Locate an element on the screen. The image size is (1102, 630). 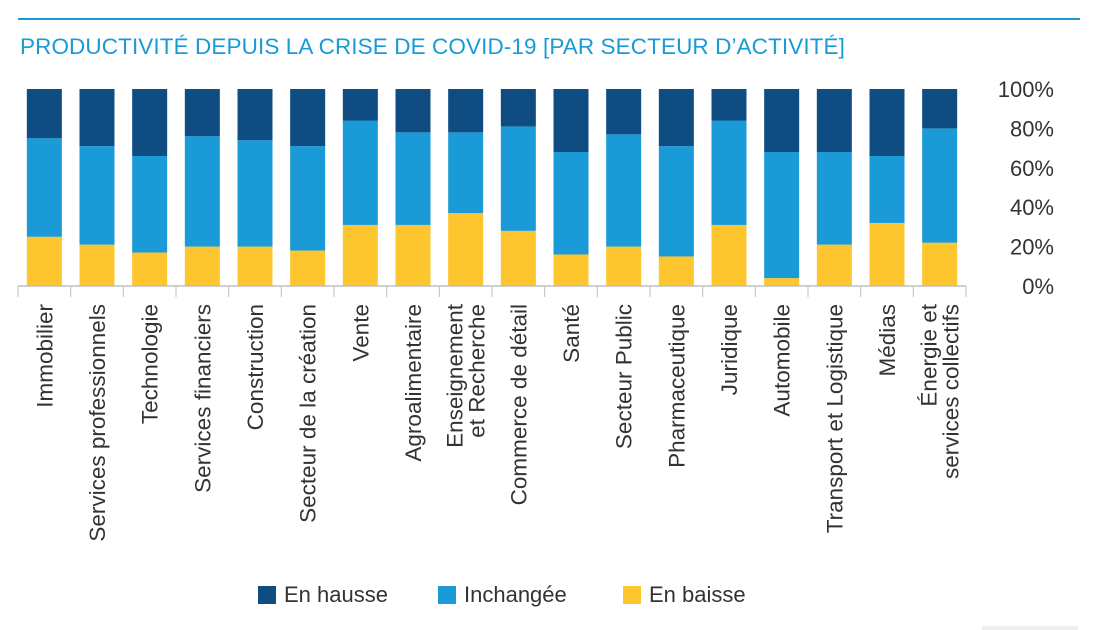
bar-en-hausse-services-financiers is located at coordinates (202, 113).